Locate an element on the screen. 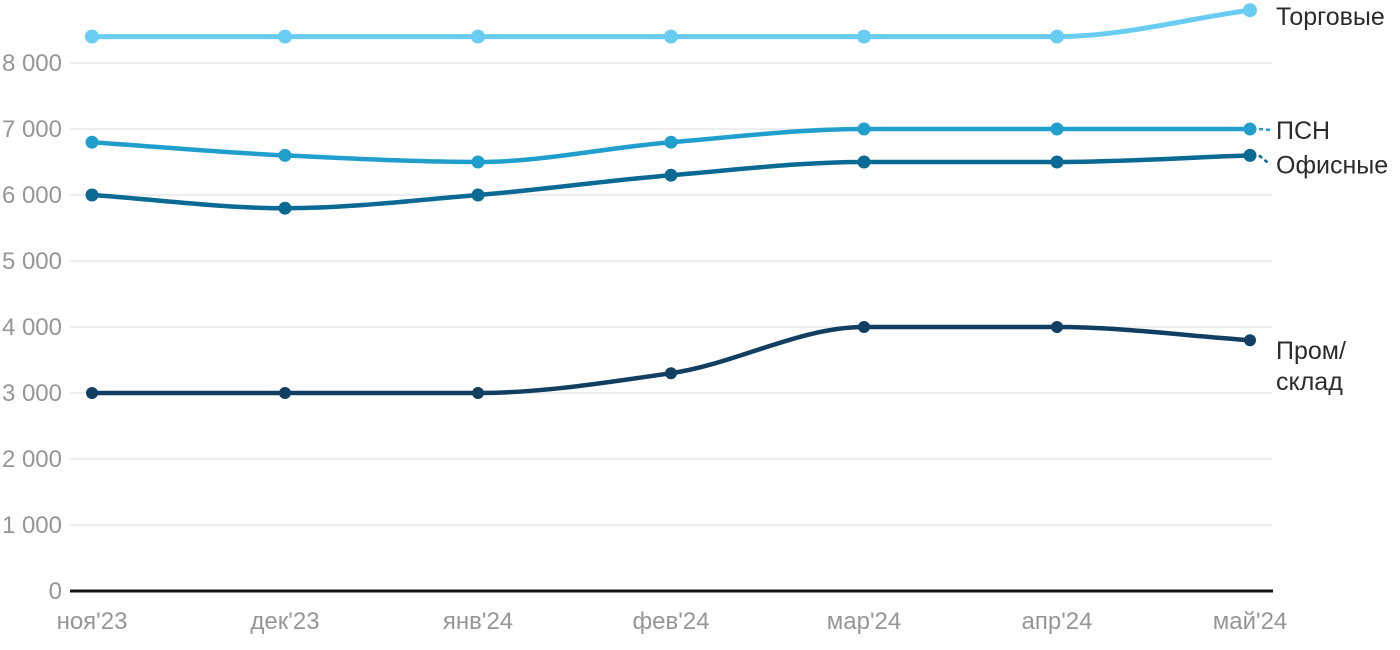 This screenshot has height=650, width=1400. series-end-label: склад is located at coordinates (1309, 382).